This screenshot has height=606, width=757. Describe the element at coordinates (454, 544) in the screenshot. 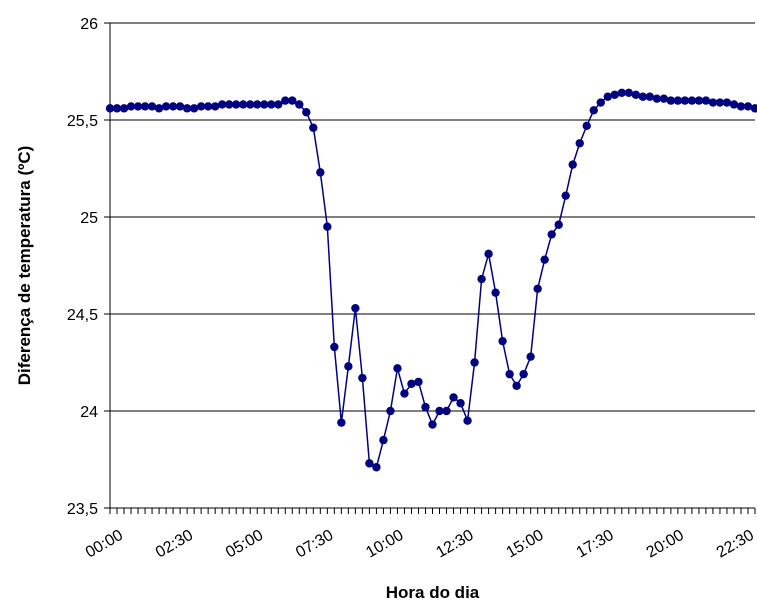

I see `x-tick-label: 12:30` at that location.